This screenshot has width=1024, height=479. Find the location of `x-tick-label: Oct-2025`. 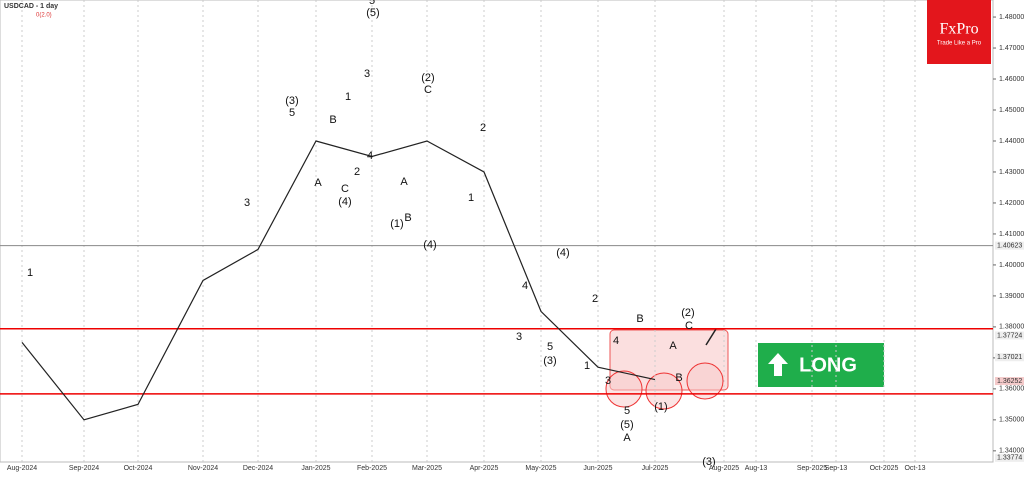

x-tick-label: Oct-2025 is located at coordinates (884, 468).